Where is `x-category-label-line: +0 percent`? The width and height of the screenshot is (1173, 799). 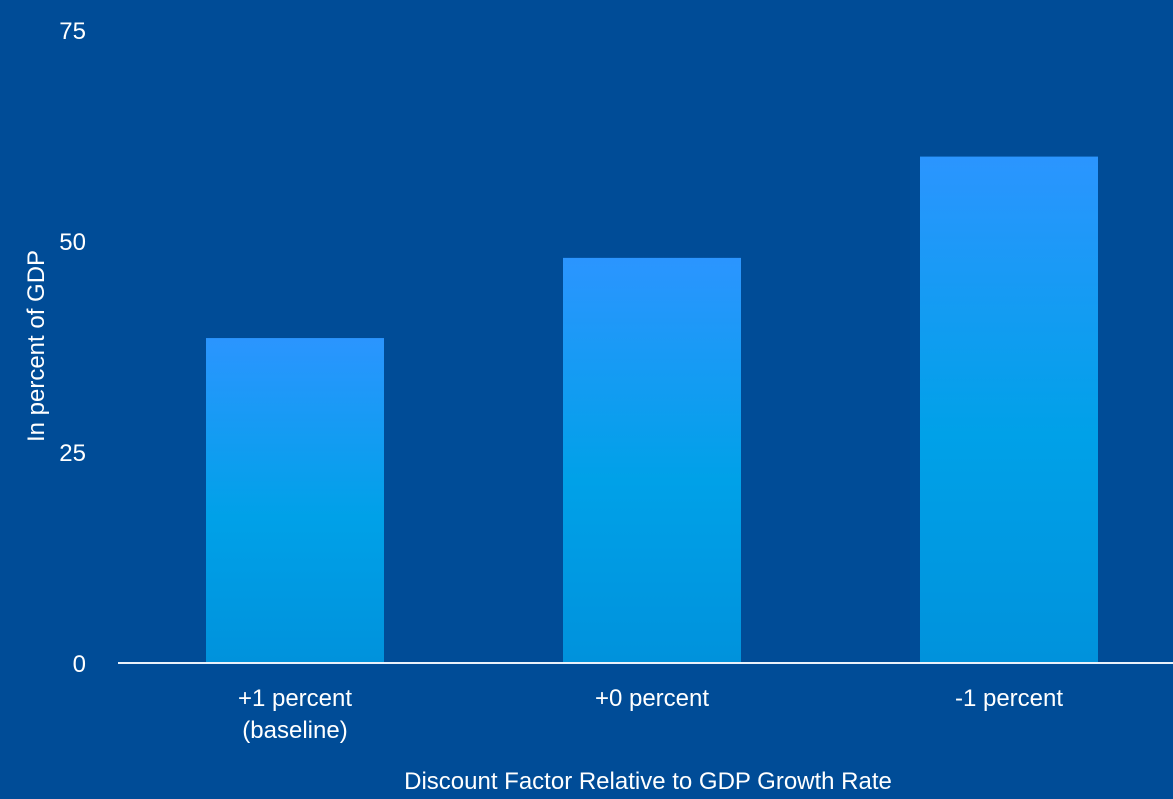
x-category-label-line: +0 percent is located at coordinates (652, 698).